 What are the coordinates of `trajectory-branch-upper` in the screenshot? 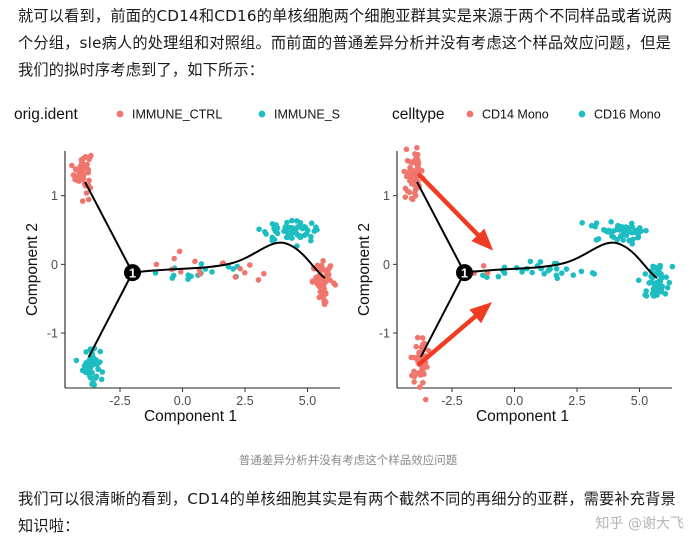 It's located at (441, 227).